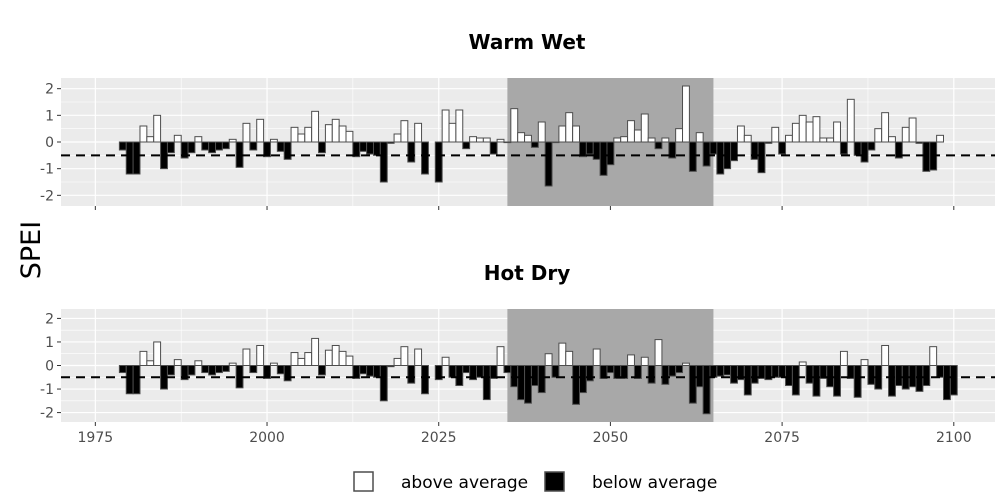  Describe the element at coordinates (535, 482) in the screenshot. I see `legend: above average below average` at that location.